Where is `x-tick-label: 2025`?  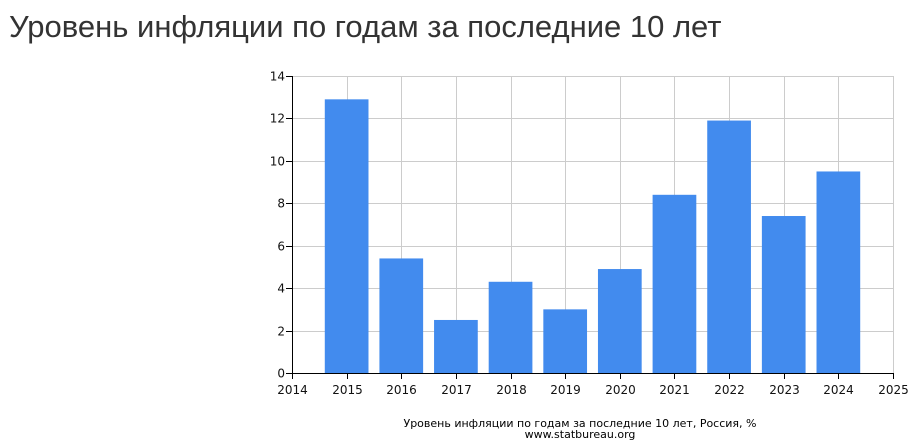 x-tick-label: 2025 is located at coordinates (893, 390).